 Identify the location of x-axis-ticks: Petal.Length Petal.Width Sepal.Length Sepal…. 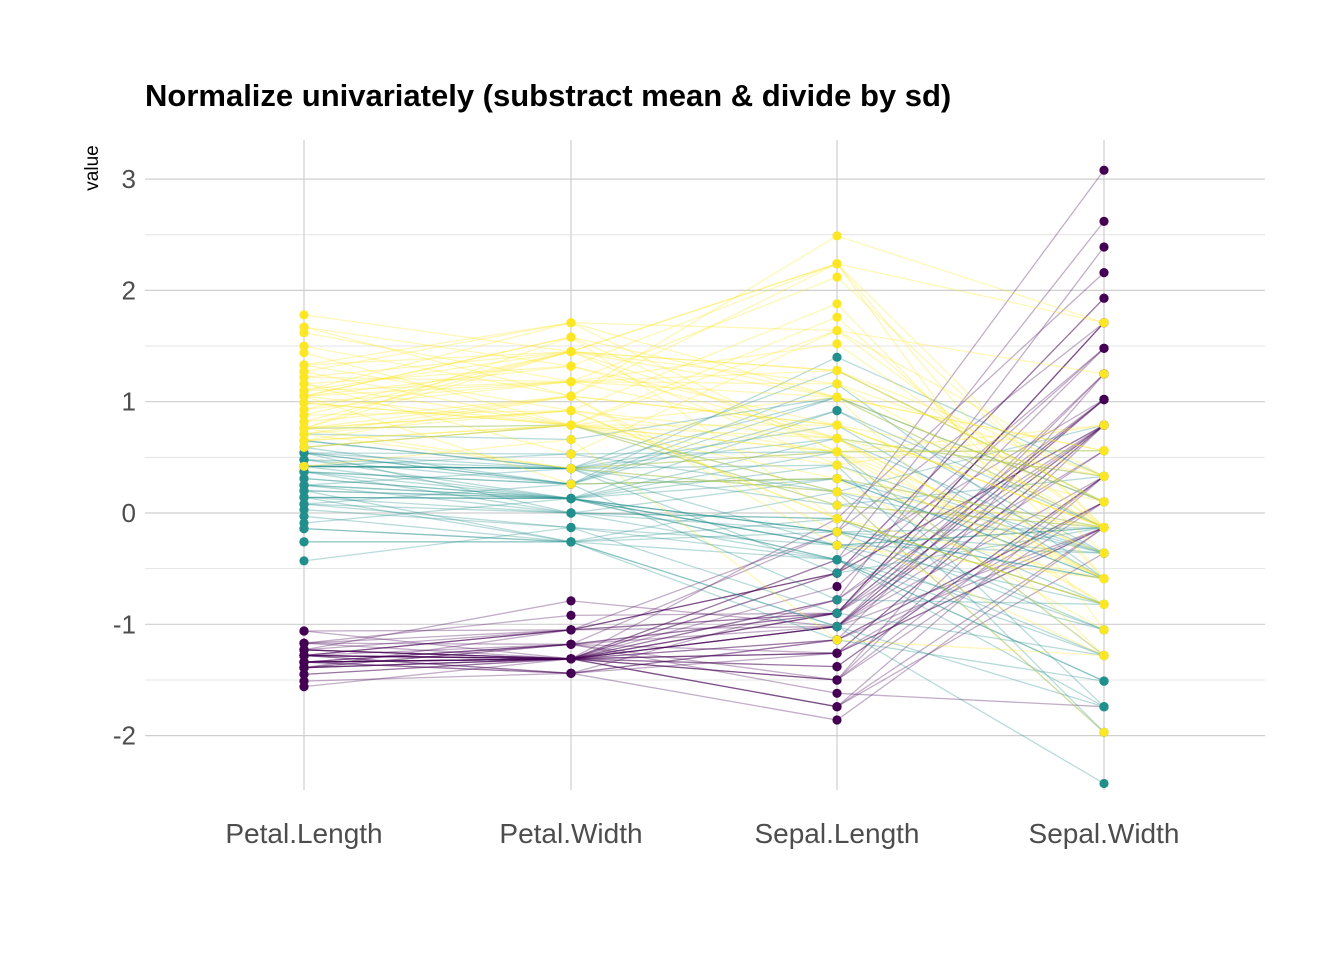
(702, 833).